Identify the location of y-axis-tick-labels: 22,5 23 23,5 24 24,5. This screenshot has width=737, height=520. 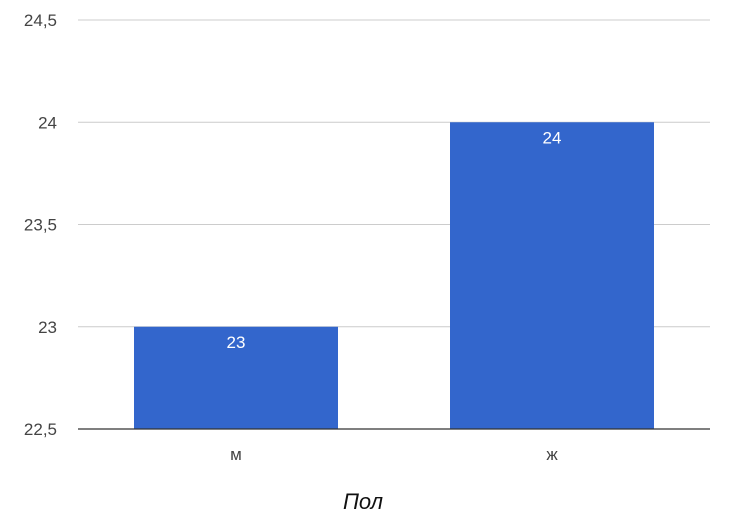
(40, 225).